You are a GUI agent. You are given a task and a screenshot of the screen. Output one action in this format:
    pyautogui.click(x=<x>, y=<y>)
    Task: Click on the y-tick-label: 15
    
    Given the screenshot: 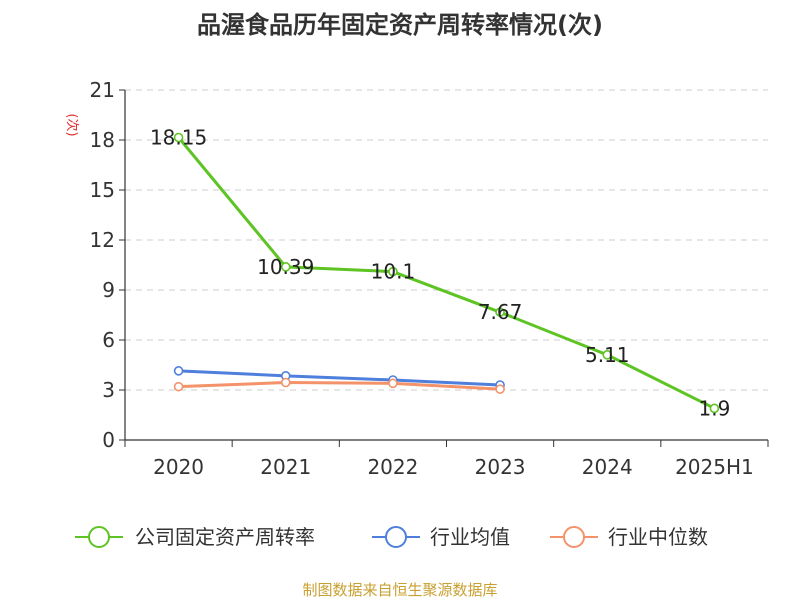 What is the action you would take?
    pyautogui.click(x=102, y=190)
    